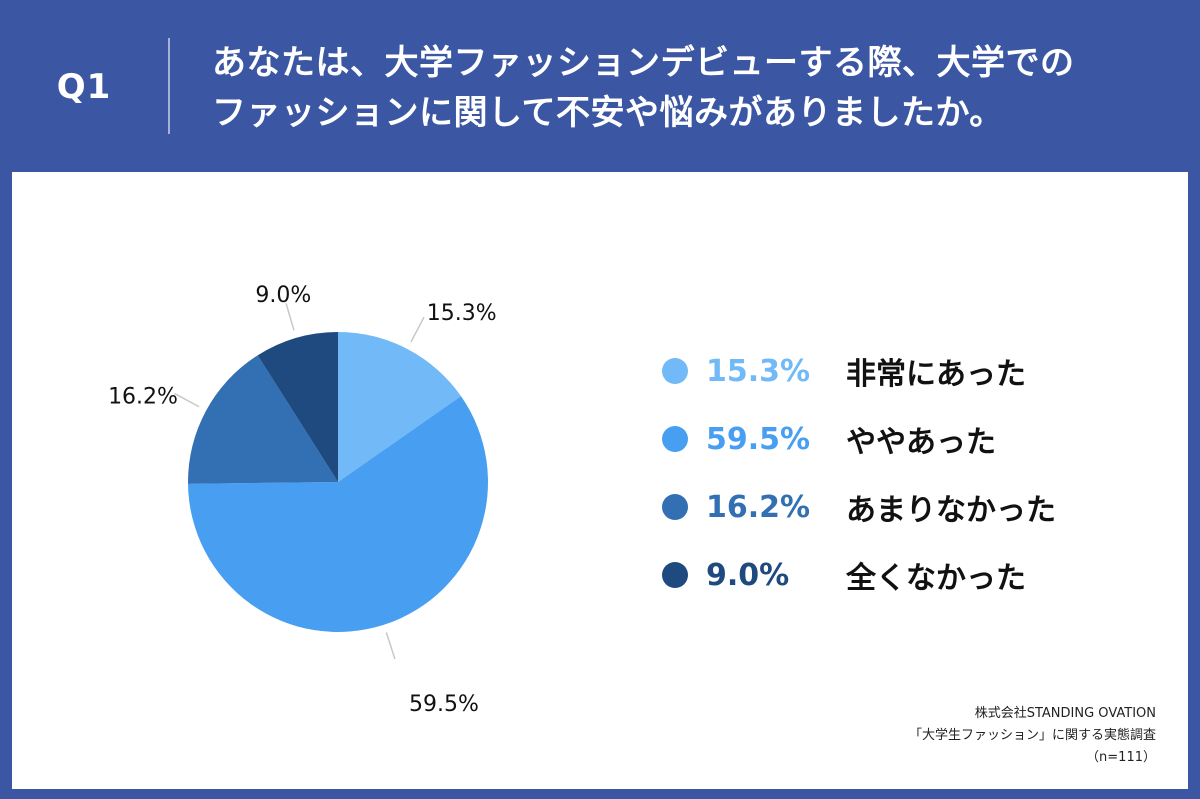 The height and width of the screenshot is (799, 1200). I want to click on legend-value: 16.2%, so click(758, 507).